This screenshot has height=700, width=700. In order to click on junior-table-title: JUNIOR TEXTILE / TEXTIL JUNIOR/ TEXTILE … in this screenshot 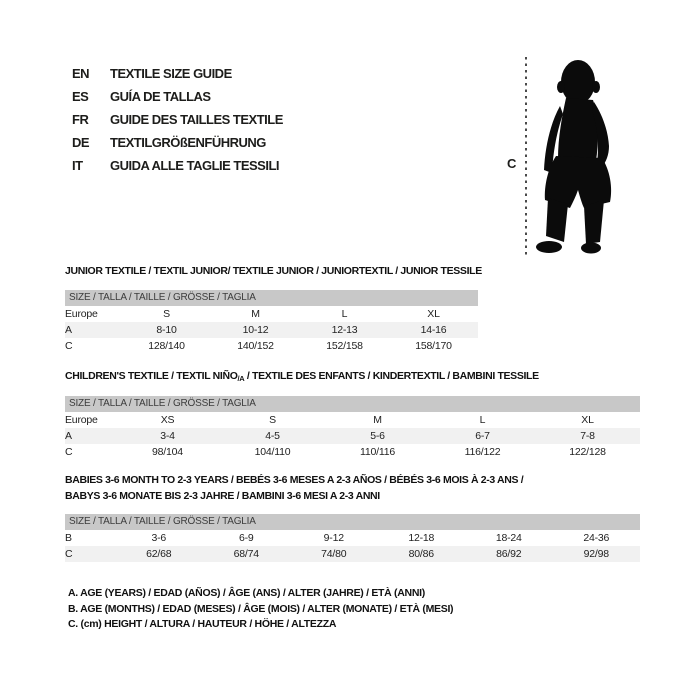, I will do `click(273, 271)`.